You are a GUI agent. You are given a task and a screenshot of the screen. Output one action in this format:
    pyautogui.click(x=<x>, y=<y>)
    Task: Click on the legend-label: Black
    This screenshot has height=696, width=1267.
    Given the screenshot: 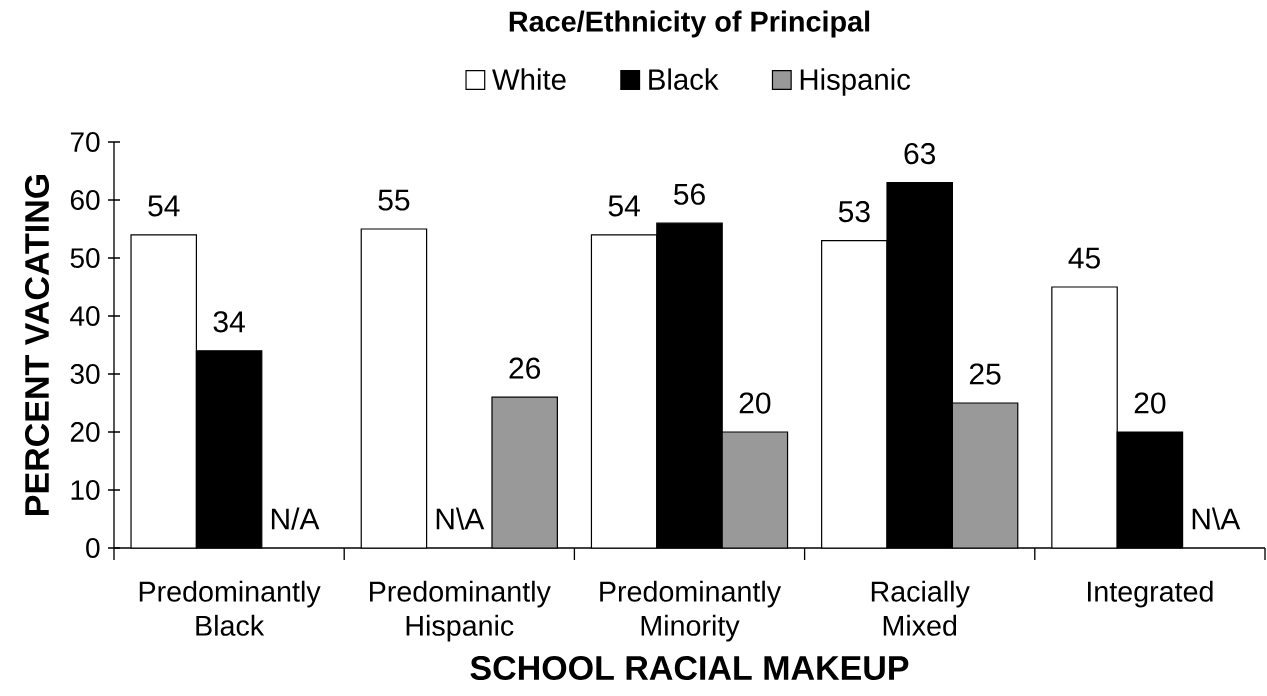 What is the action you would take?
    pyautogui.click(x=684, y=79)
    